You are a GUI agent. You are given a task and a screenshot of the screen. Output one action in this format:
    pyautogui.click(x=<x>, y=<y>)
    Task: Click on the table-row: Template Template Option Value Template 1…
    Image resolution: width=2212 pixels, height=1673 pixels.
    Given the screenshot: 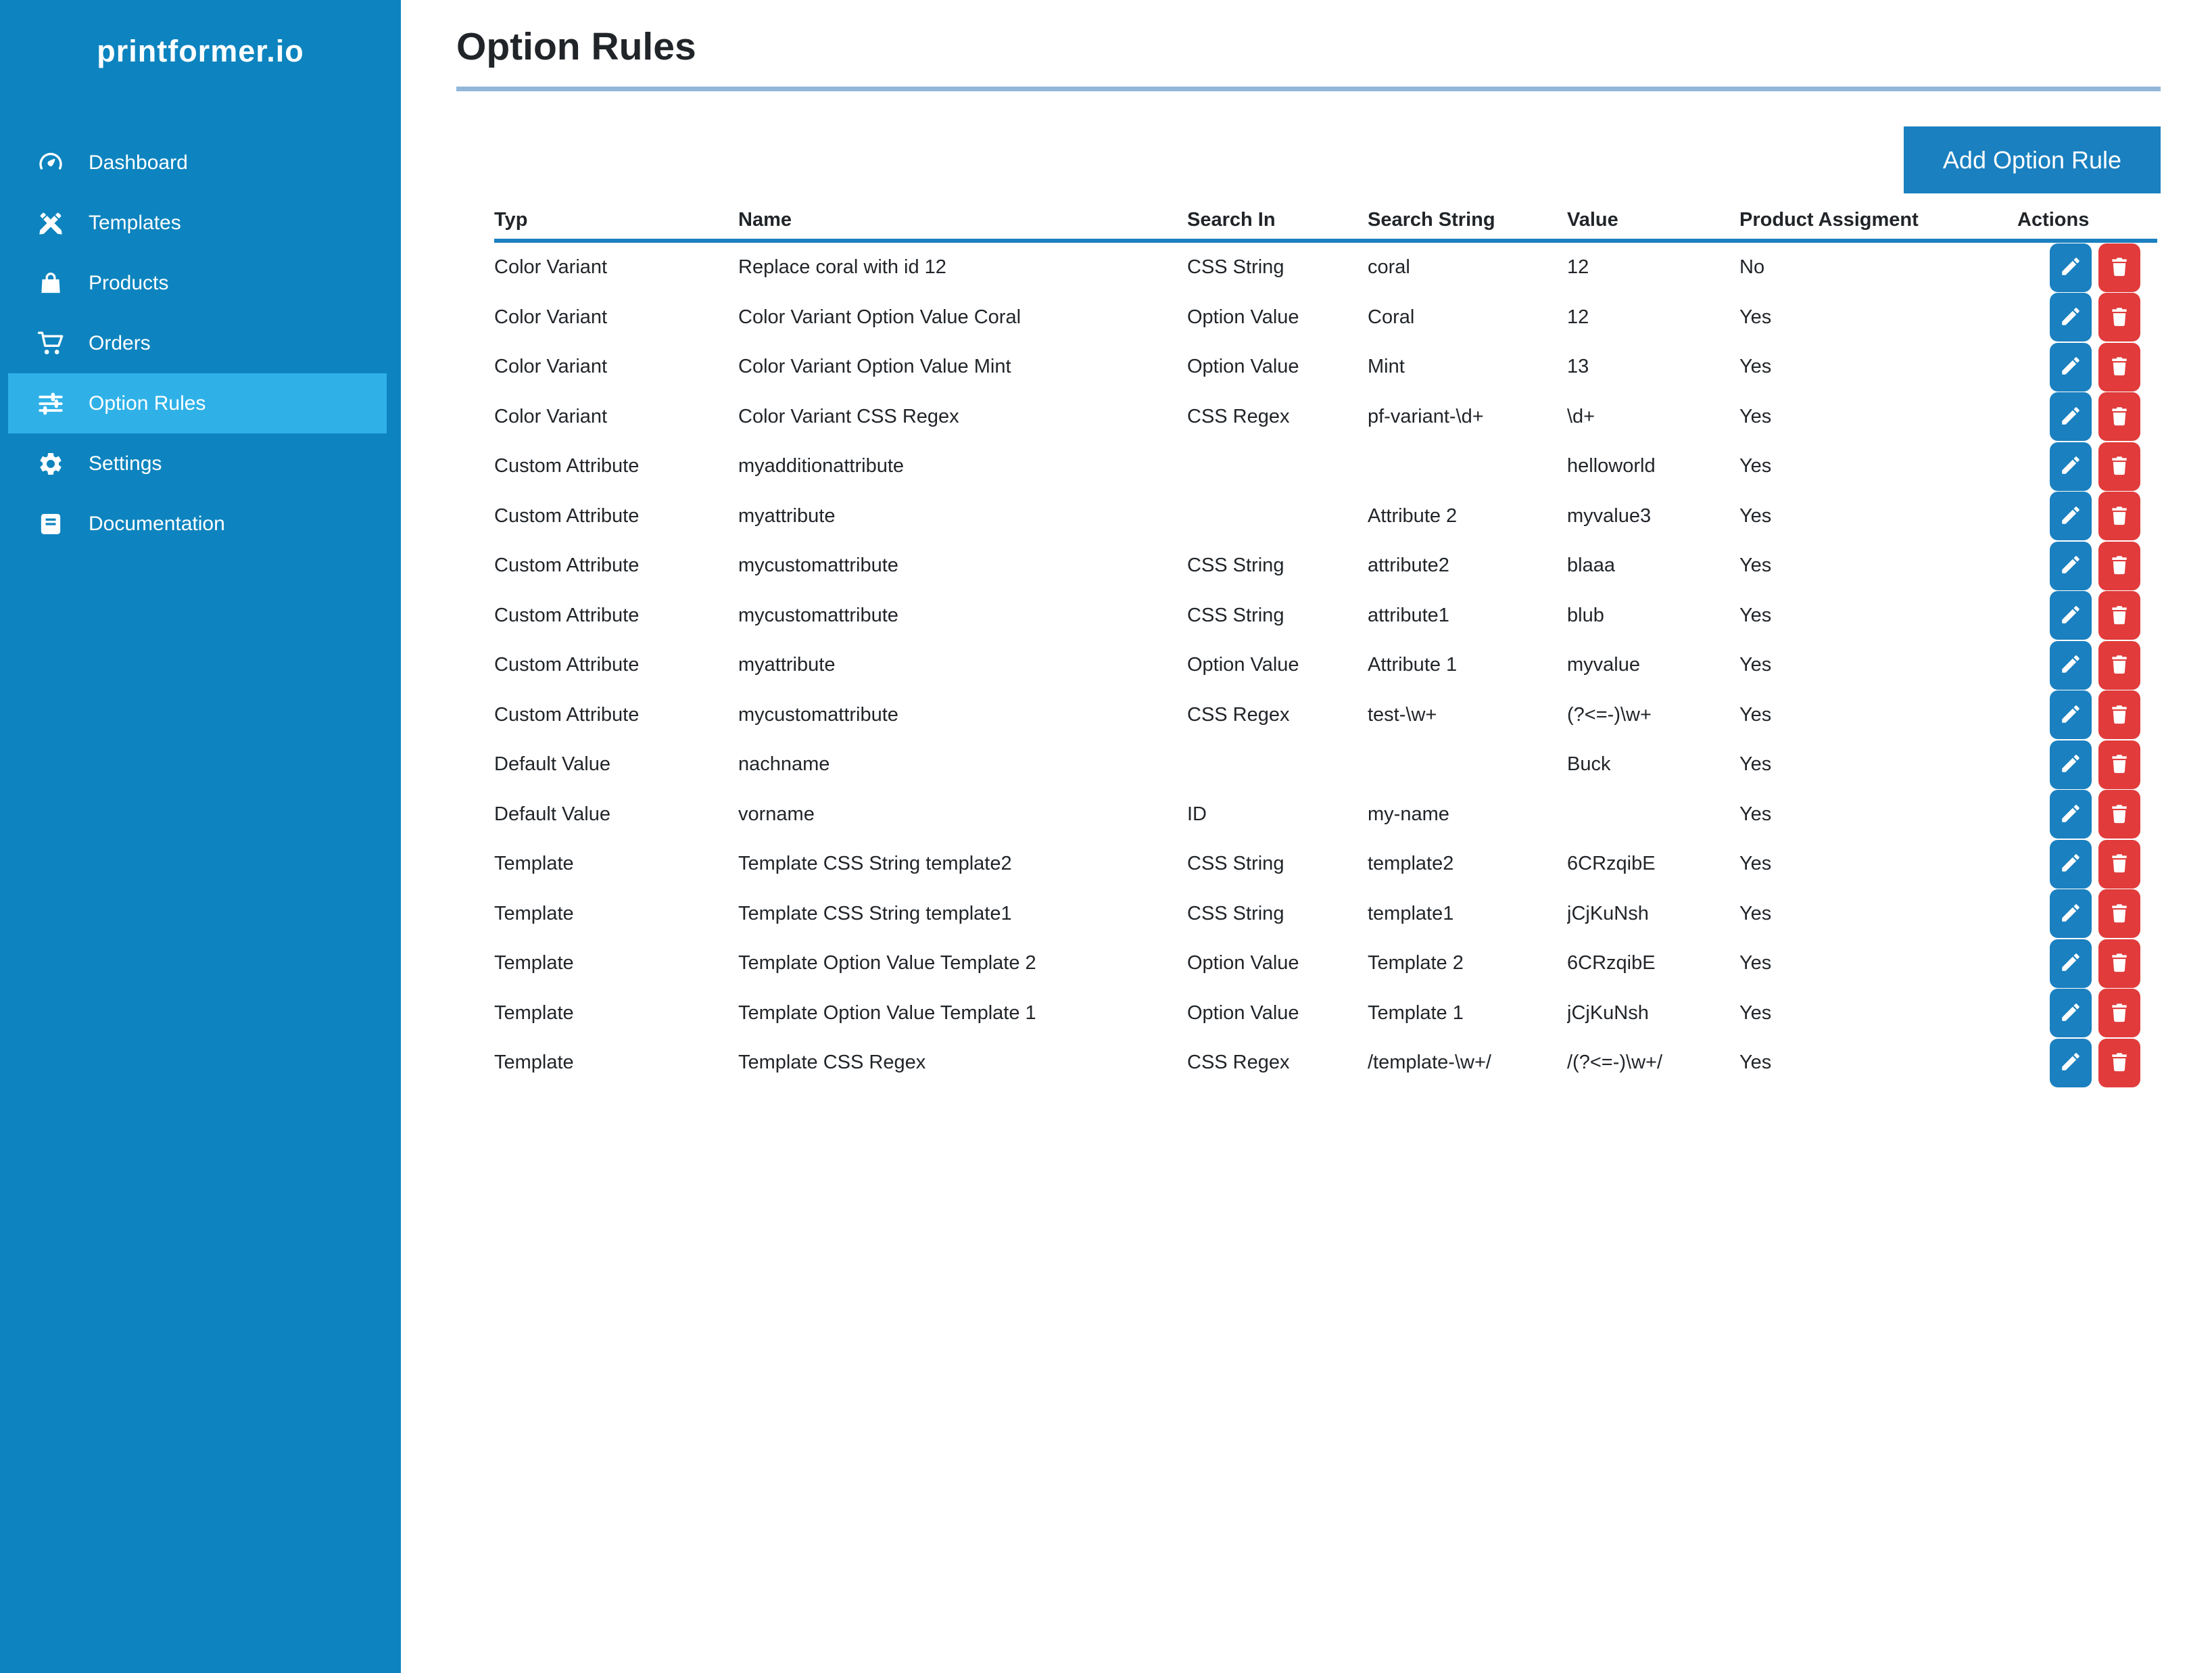 What is the action you would take?
    pyautogui.click(x=1326, y=1014)
    